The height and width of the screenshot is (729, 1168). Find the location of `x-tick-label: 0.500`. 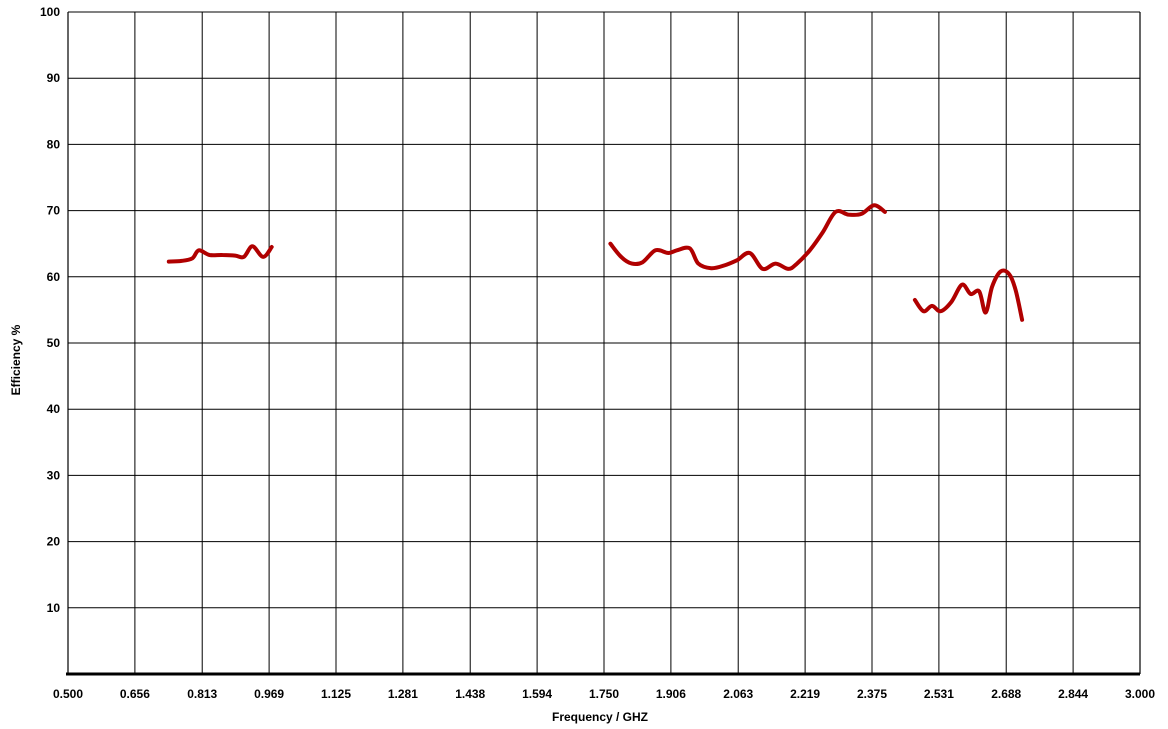

x-tick-label: 0.500 is located at coordinates (68, 694).